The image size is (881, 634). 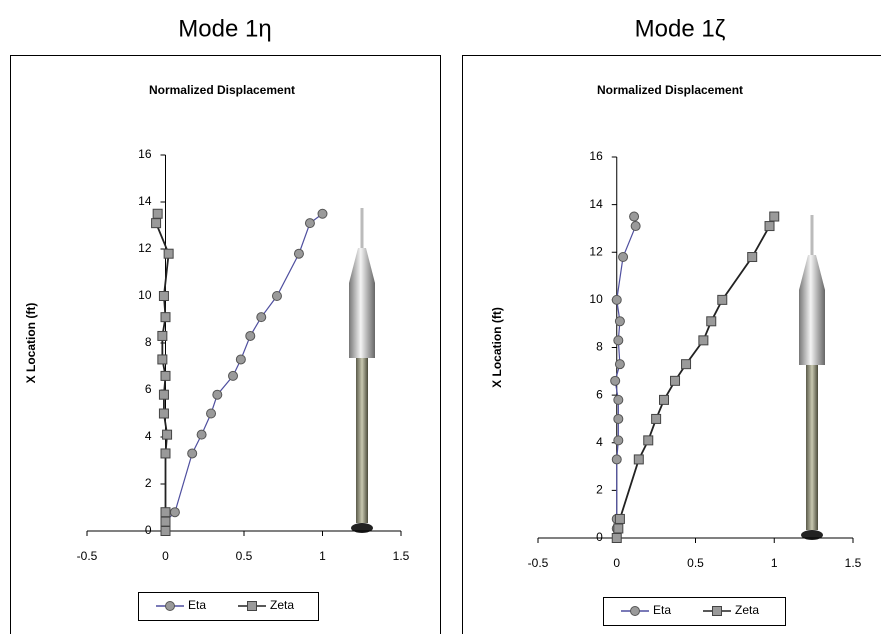 I want to click on chart-heading: Mode 1ζ, so click(x=680, y=28).